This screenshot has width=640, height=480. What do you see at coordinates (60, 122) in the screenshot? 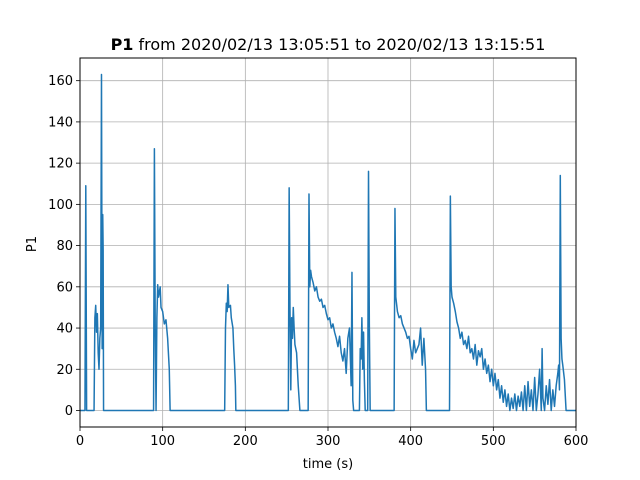
I see `y-tick-label: 140` at bounding box center [60, 122].